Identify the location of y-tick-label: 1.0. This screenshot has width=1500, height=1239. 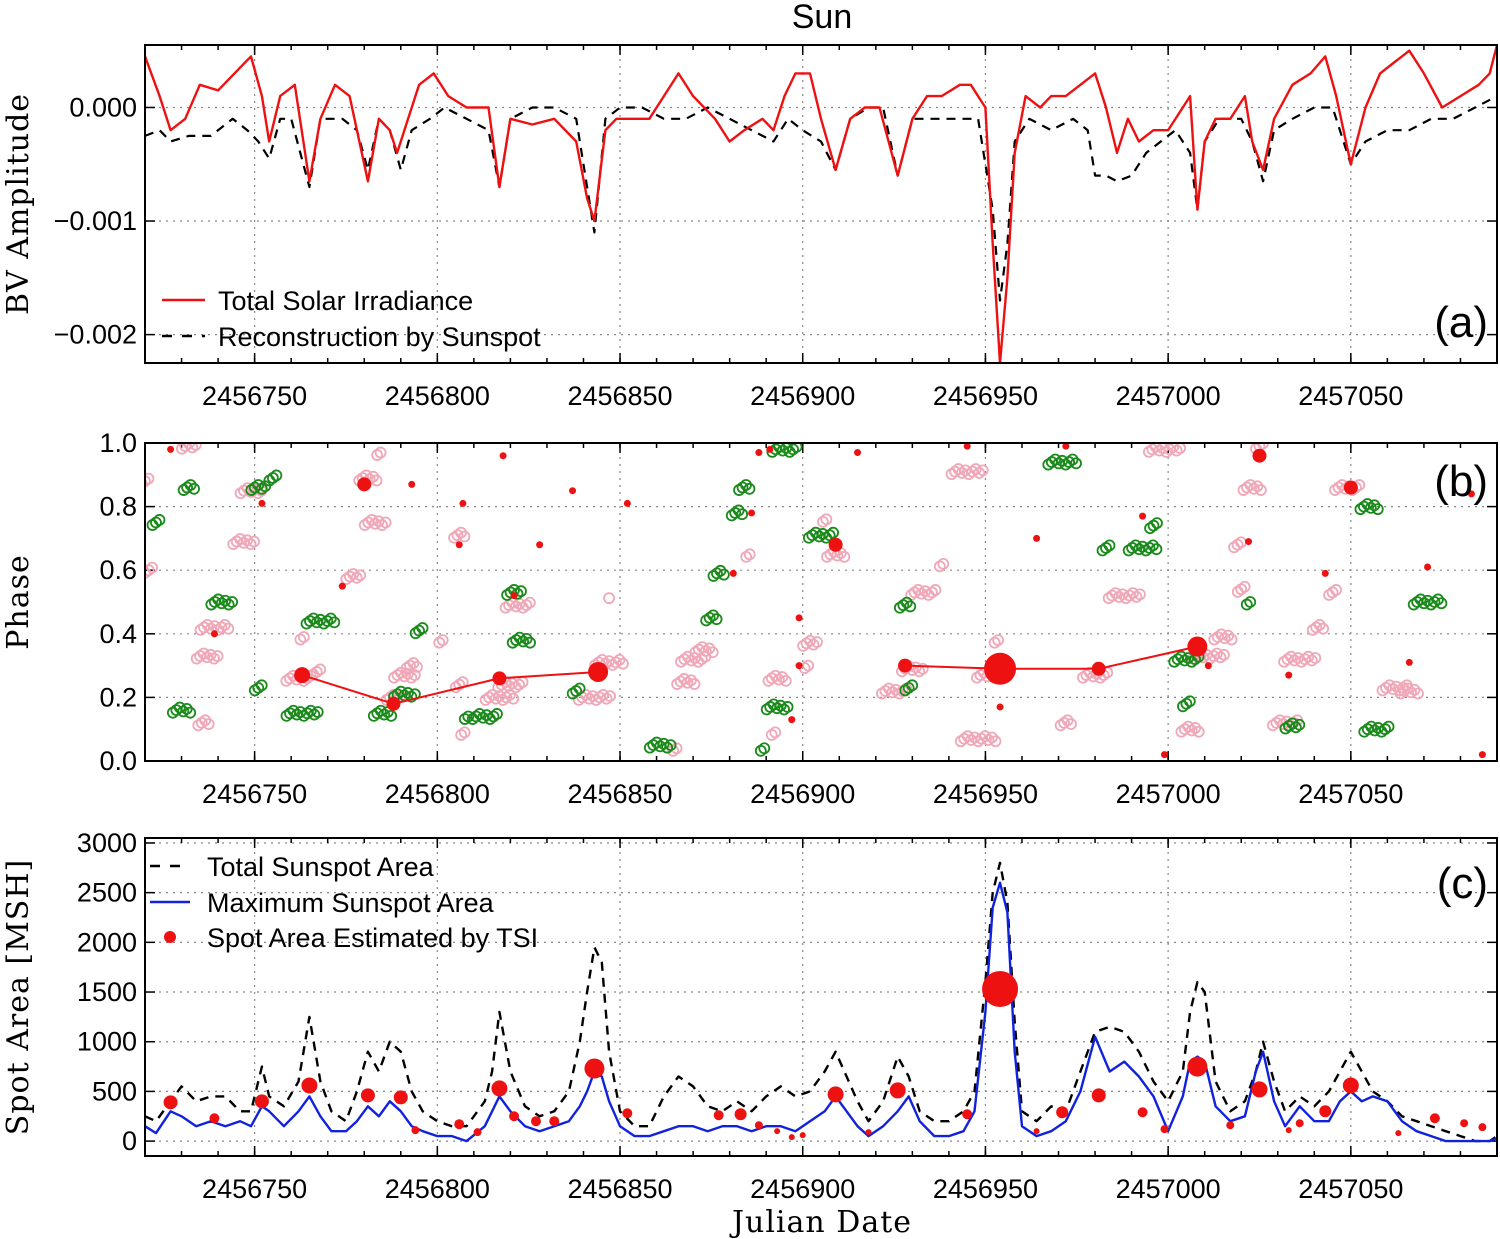
(118, 443).